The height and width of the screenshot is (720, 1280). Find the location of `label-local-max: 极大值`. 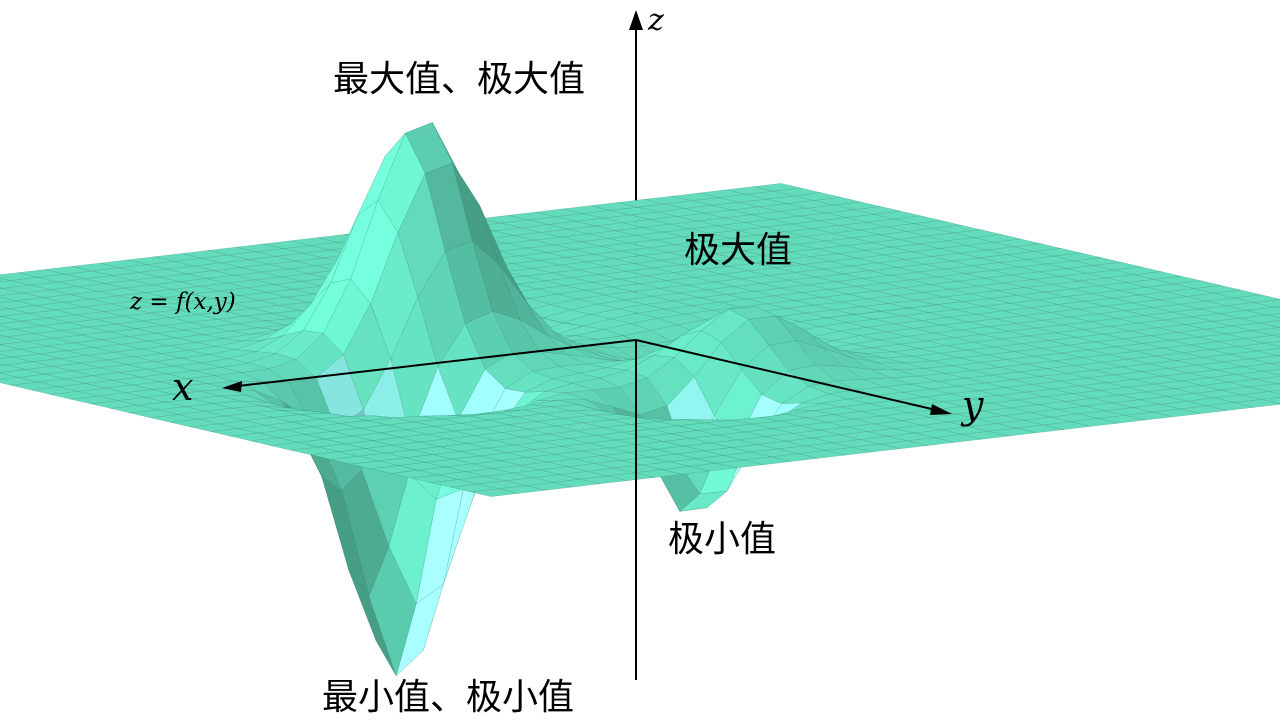

label-local-max: 极大值 is located at coordinates (738, 250).